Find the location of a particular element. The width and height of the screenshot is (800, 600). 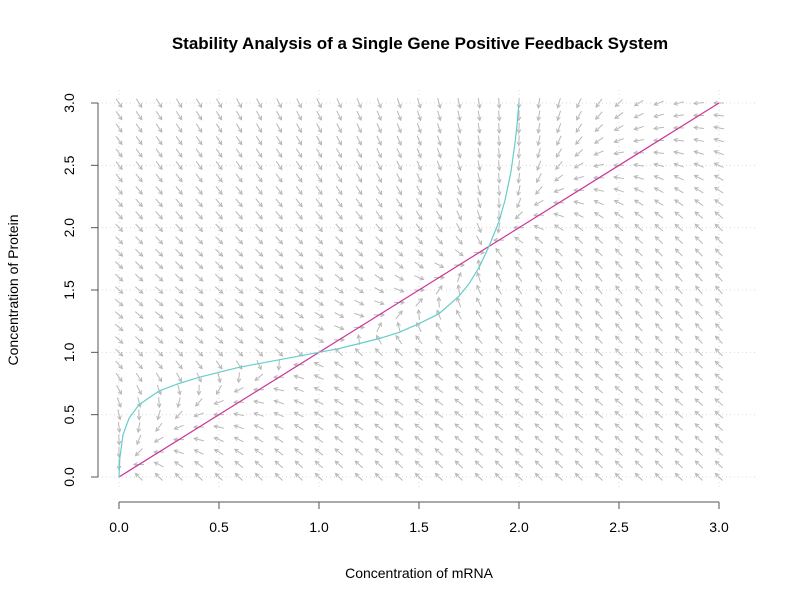

x-tick-label: 1.5 is located at coordinates (419, 527).